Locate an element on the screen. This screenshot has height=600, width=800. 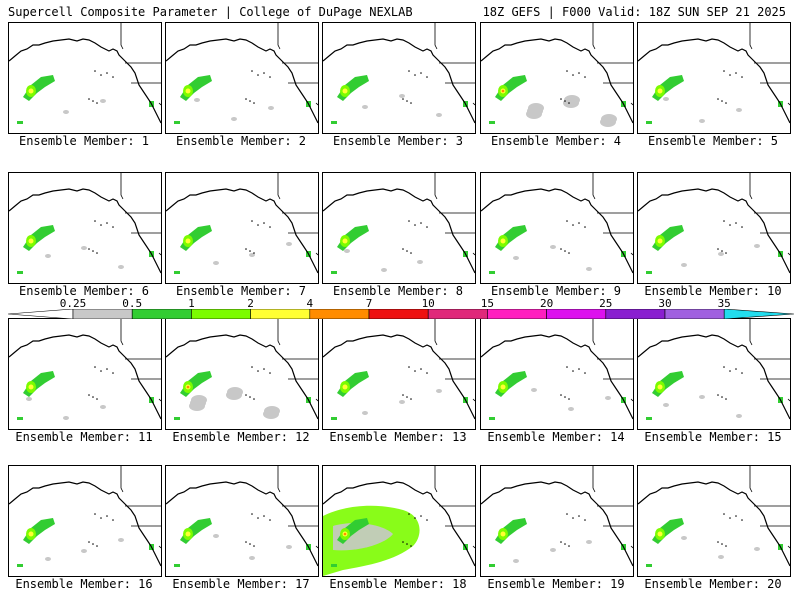
ensemble-member-label: Ensemble Member: 8 is located at coordinates (398, 291).